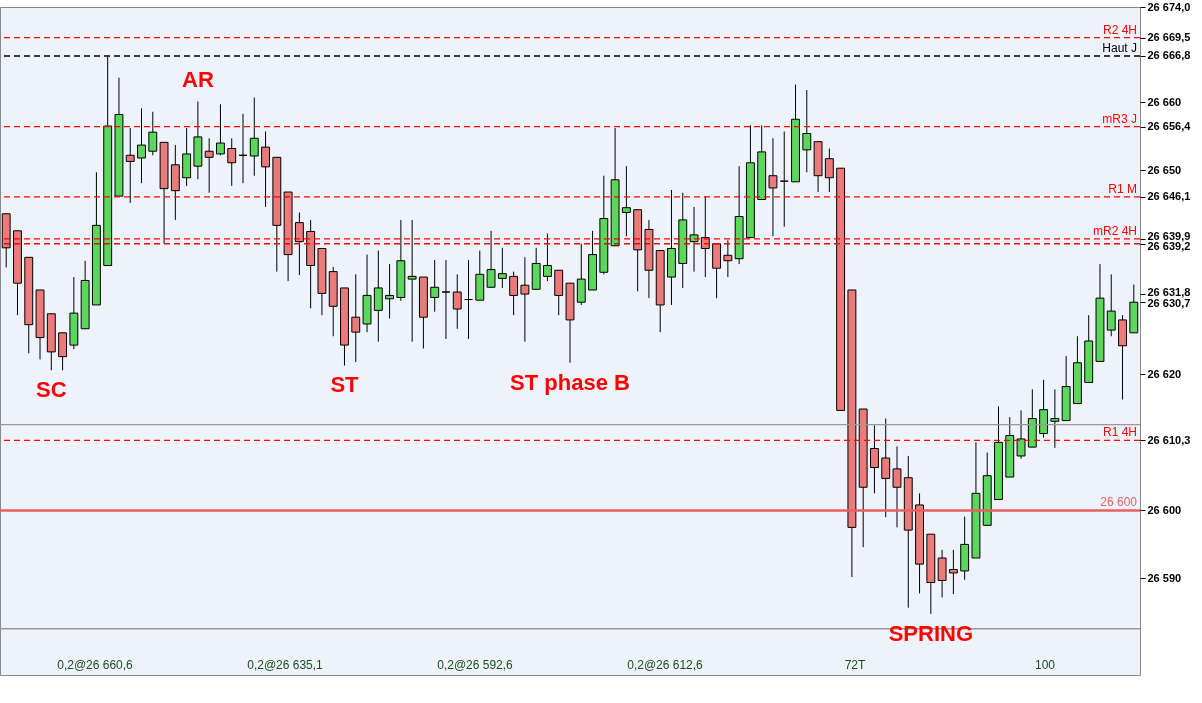 This screenshot has height=703, width=1202. Describe the element at coordinates (1169, 126) in the screenshot. I see `y-tick-label: 26 656,4` at that location.